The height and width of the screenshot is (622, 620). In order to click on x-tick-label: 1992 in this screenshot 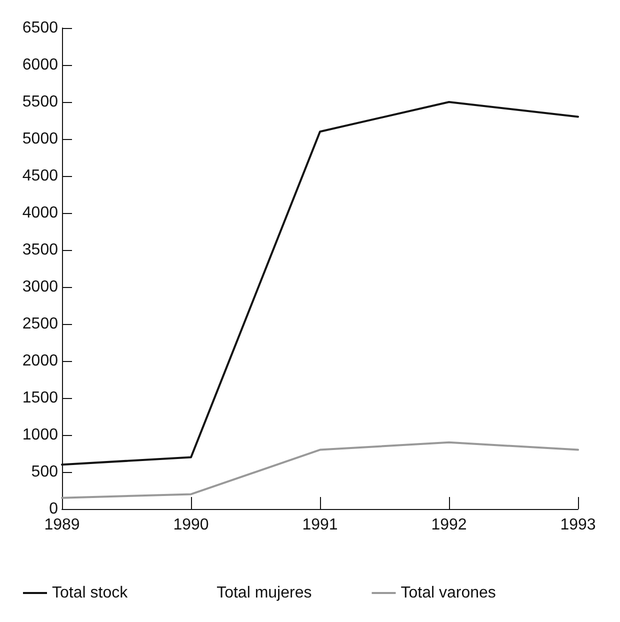, I will do `click(449, 525)`.